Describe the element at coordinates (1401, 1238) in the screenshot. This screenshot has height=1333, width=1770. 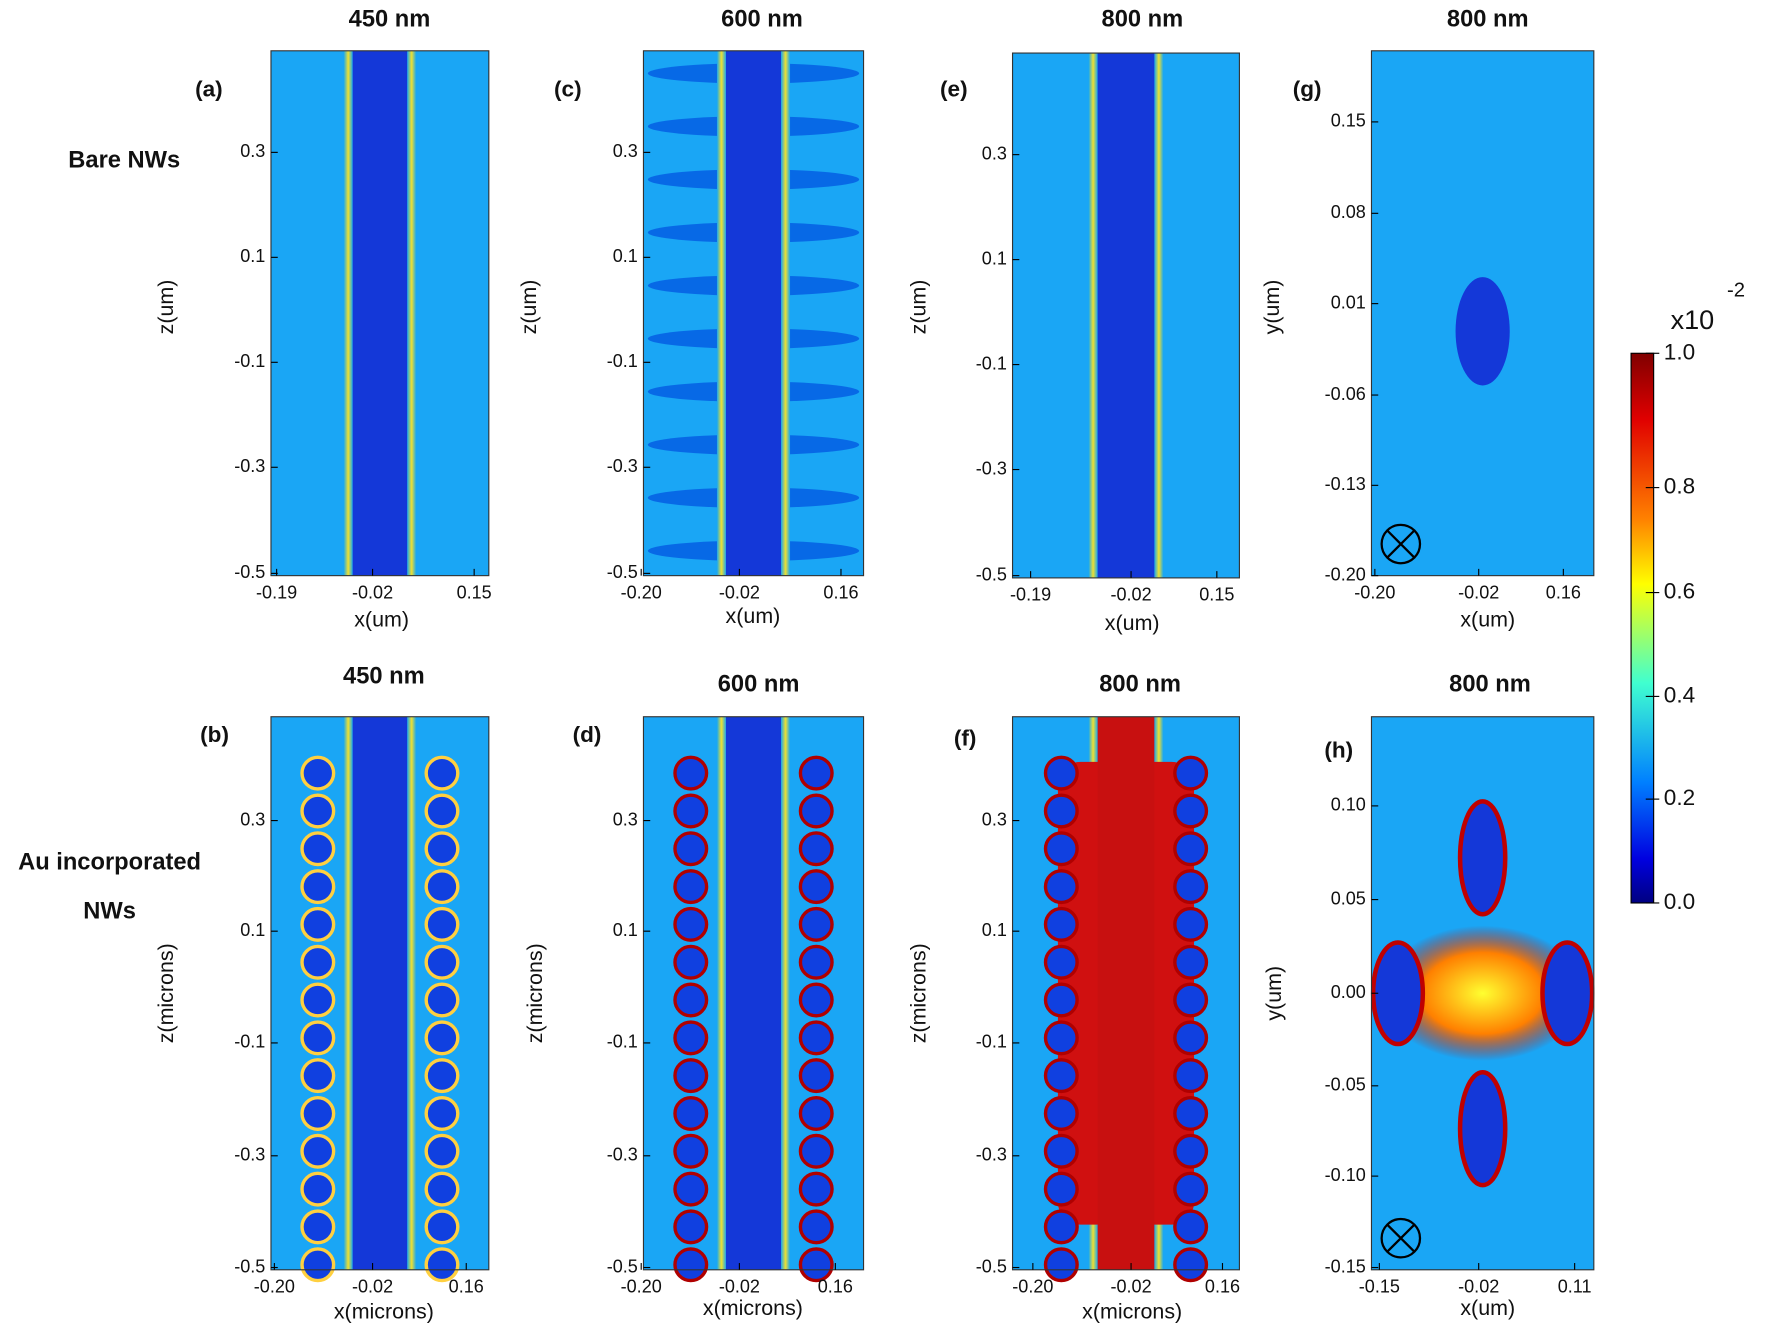
I see `polarization` at that location.